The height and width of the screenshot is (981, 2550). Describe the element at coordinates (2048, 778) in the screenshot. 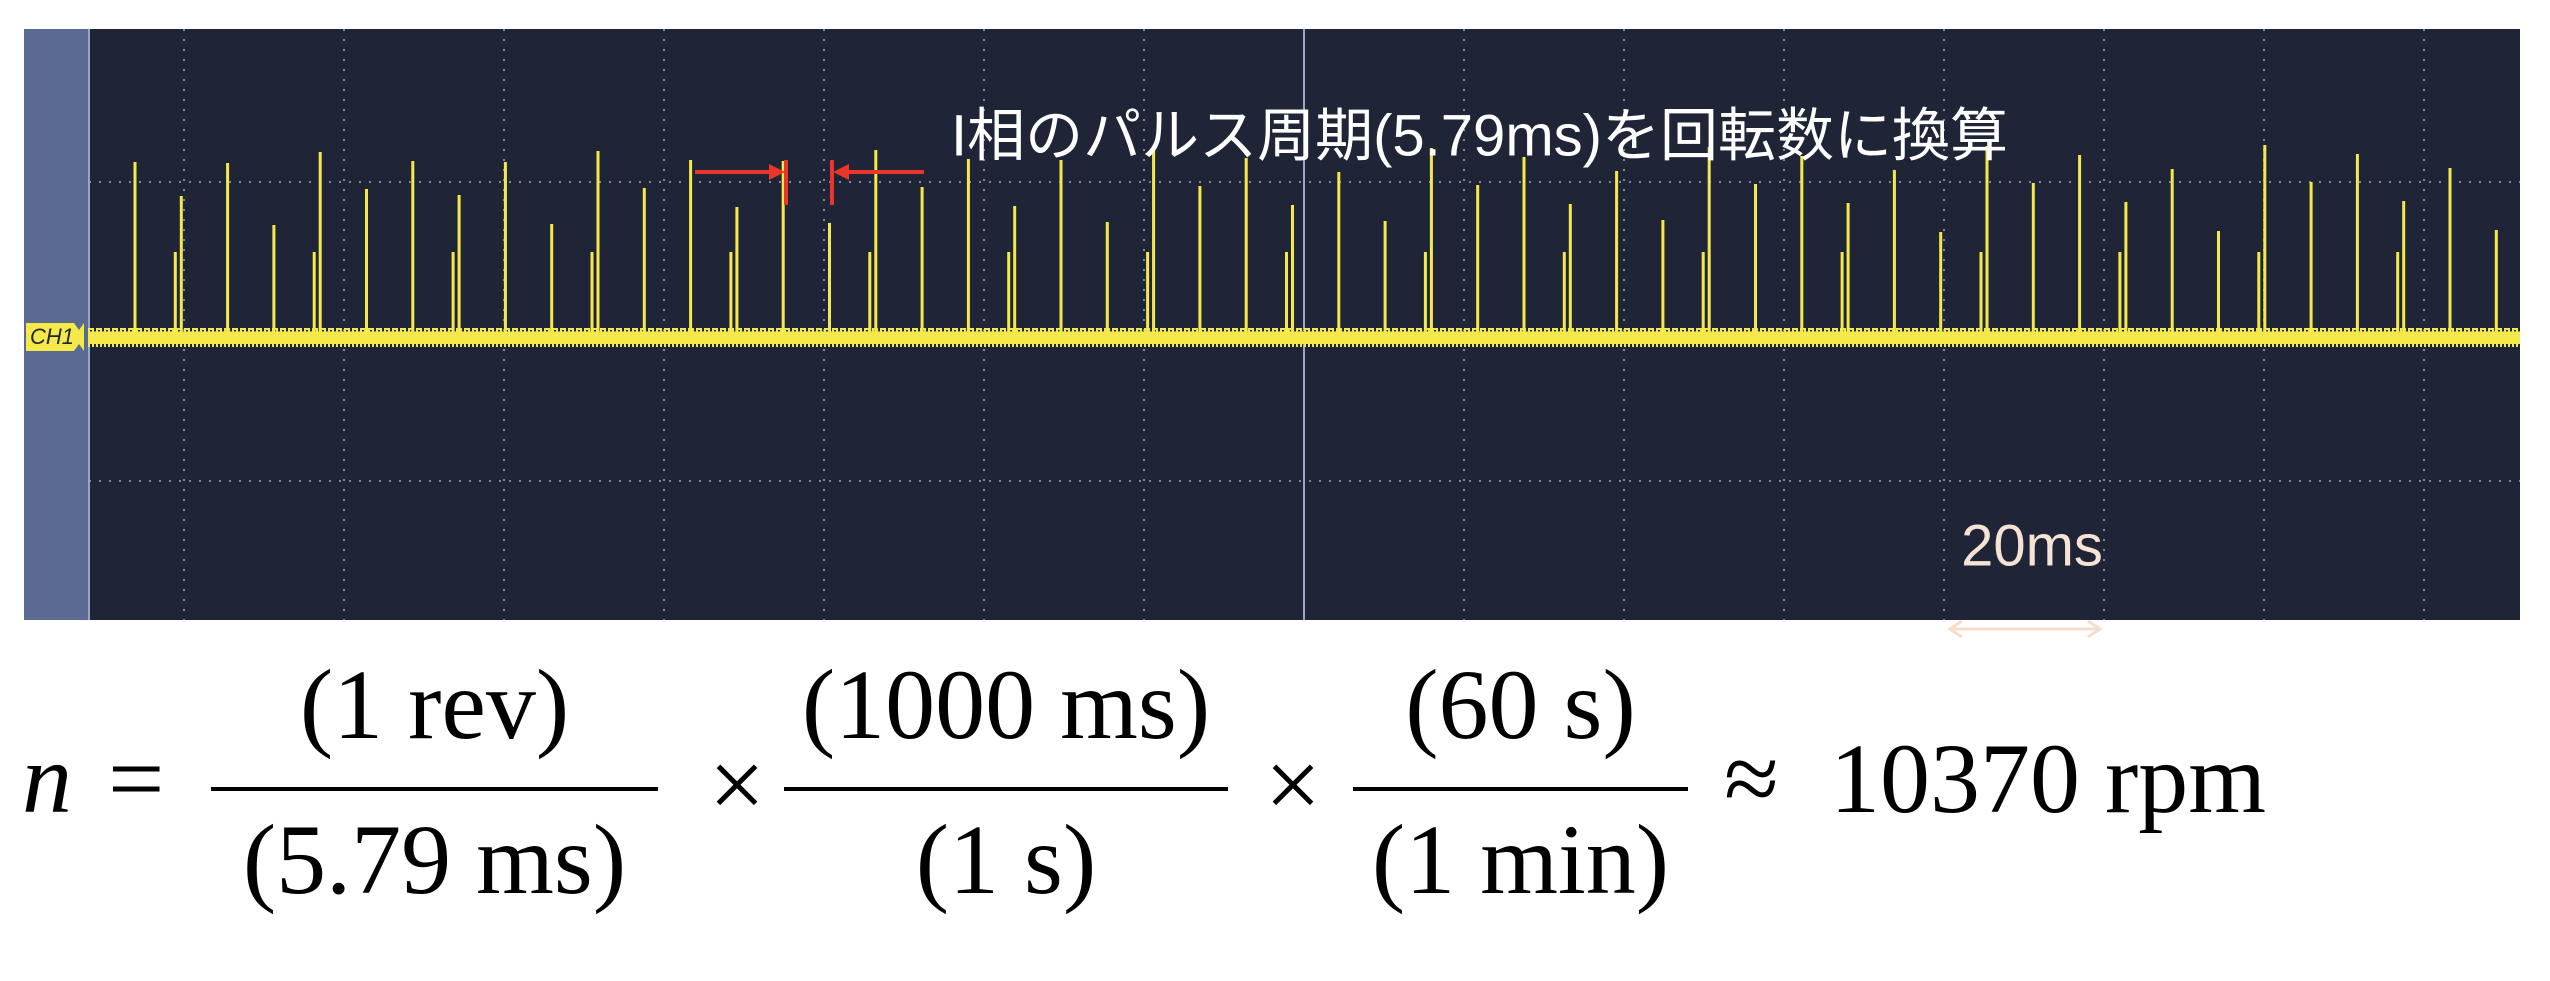

I see `result: 10370 rpm` at that location.